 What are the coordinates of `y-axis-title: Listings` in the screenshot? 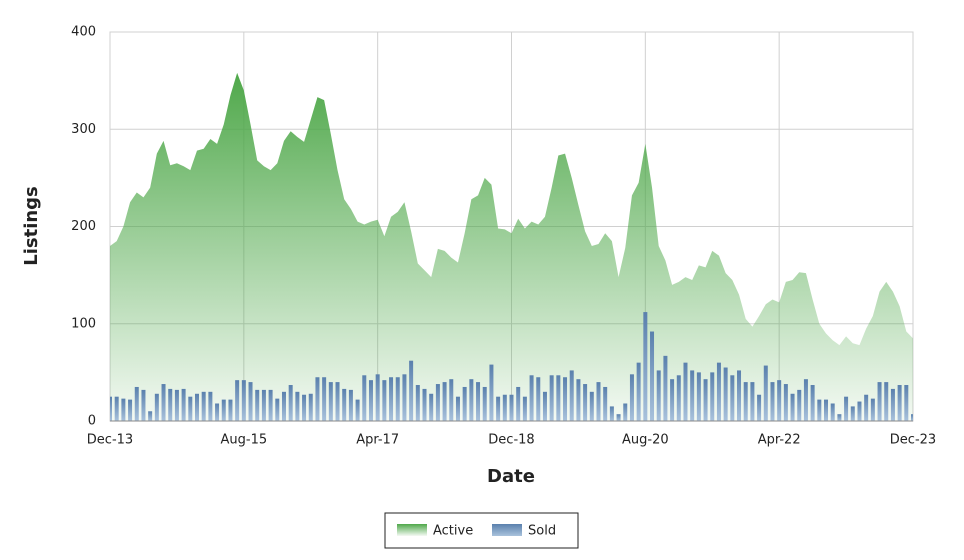 It's located at (31, 226).